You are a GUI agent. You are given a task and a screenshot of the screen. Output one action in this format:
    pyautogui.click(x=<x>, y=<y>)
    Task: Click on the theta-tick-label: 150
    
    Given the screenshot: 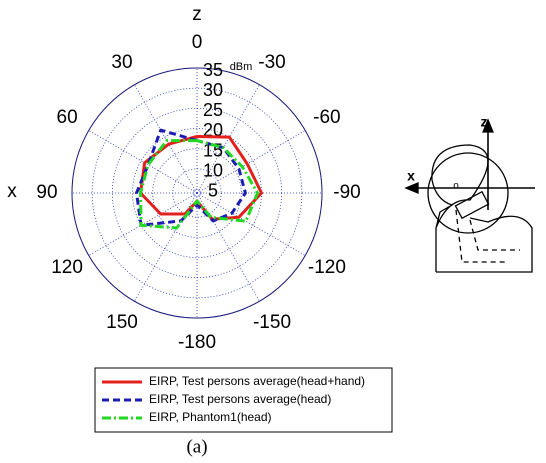 What is the action you would take?
    pyautogui.click(x=122, y=322)
    